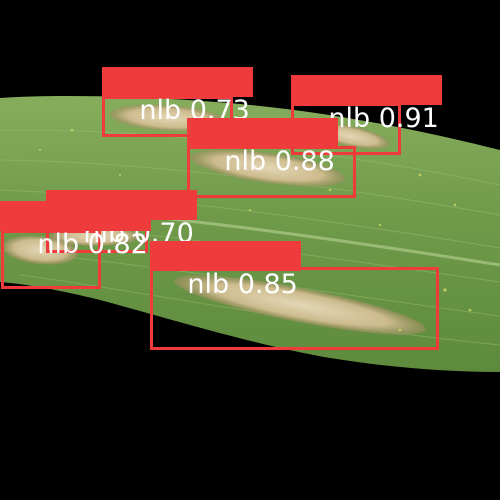 The width and height of the screenshot is (500, 500). Describe the element at coordinates (366, 104) in the screenshot. I see `detection-label-2: nlb 0.91` at that location.